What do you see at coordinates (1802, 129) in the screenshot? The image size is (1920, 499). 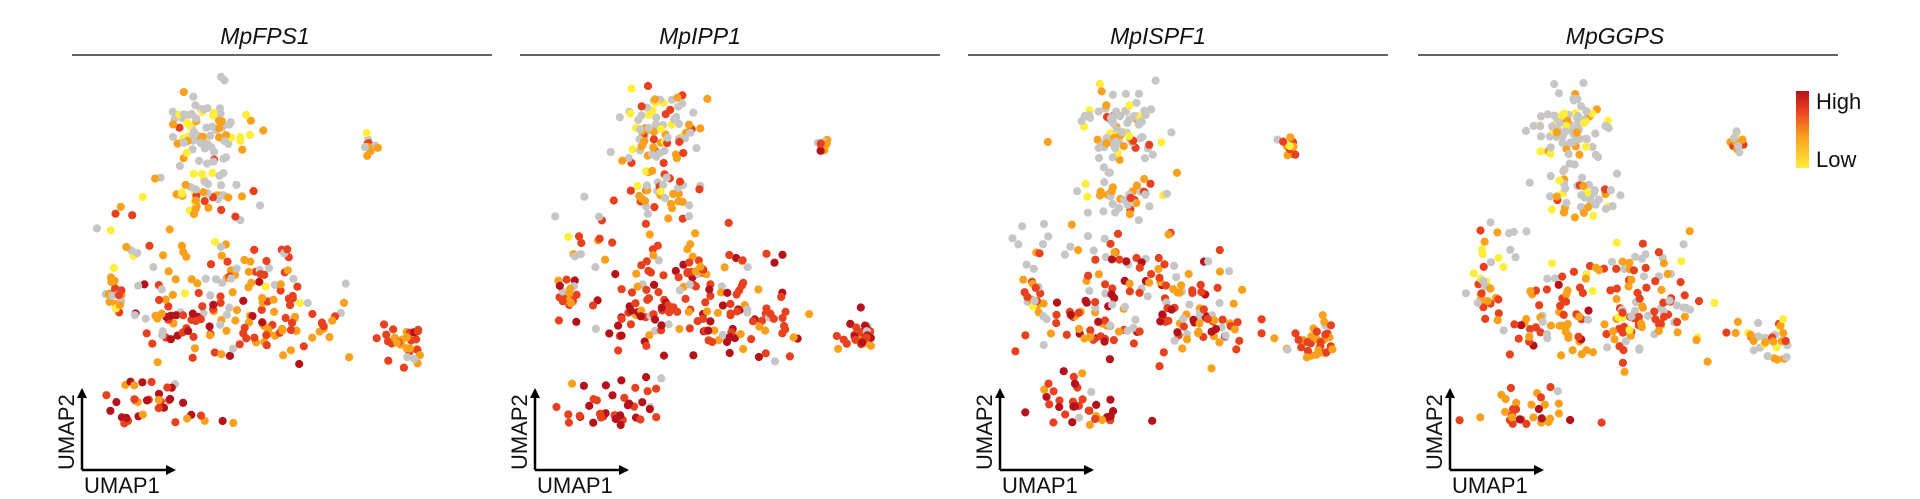 I see `legend-color-bar` at bounding box center [1802, 129].